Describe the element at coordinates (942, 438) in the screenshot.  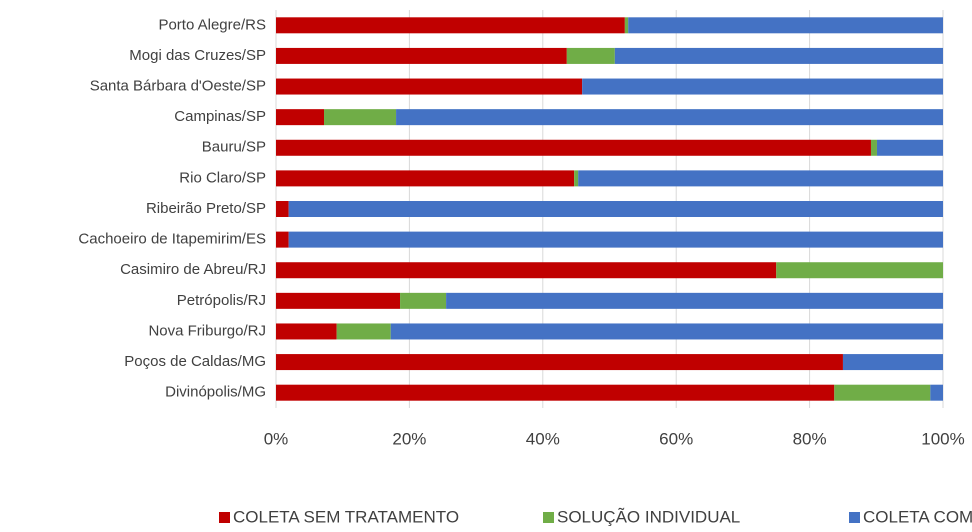
I see `x-tick-label: 100%` at that location.